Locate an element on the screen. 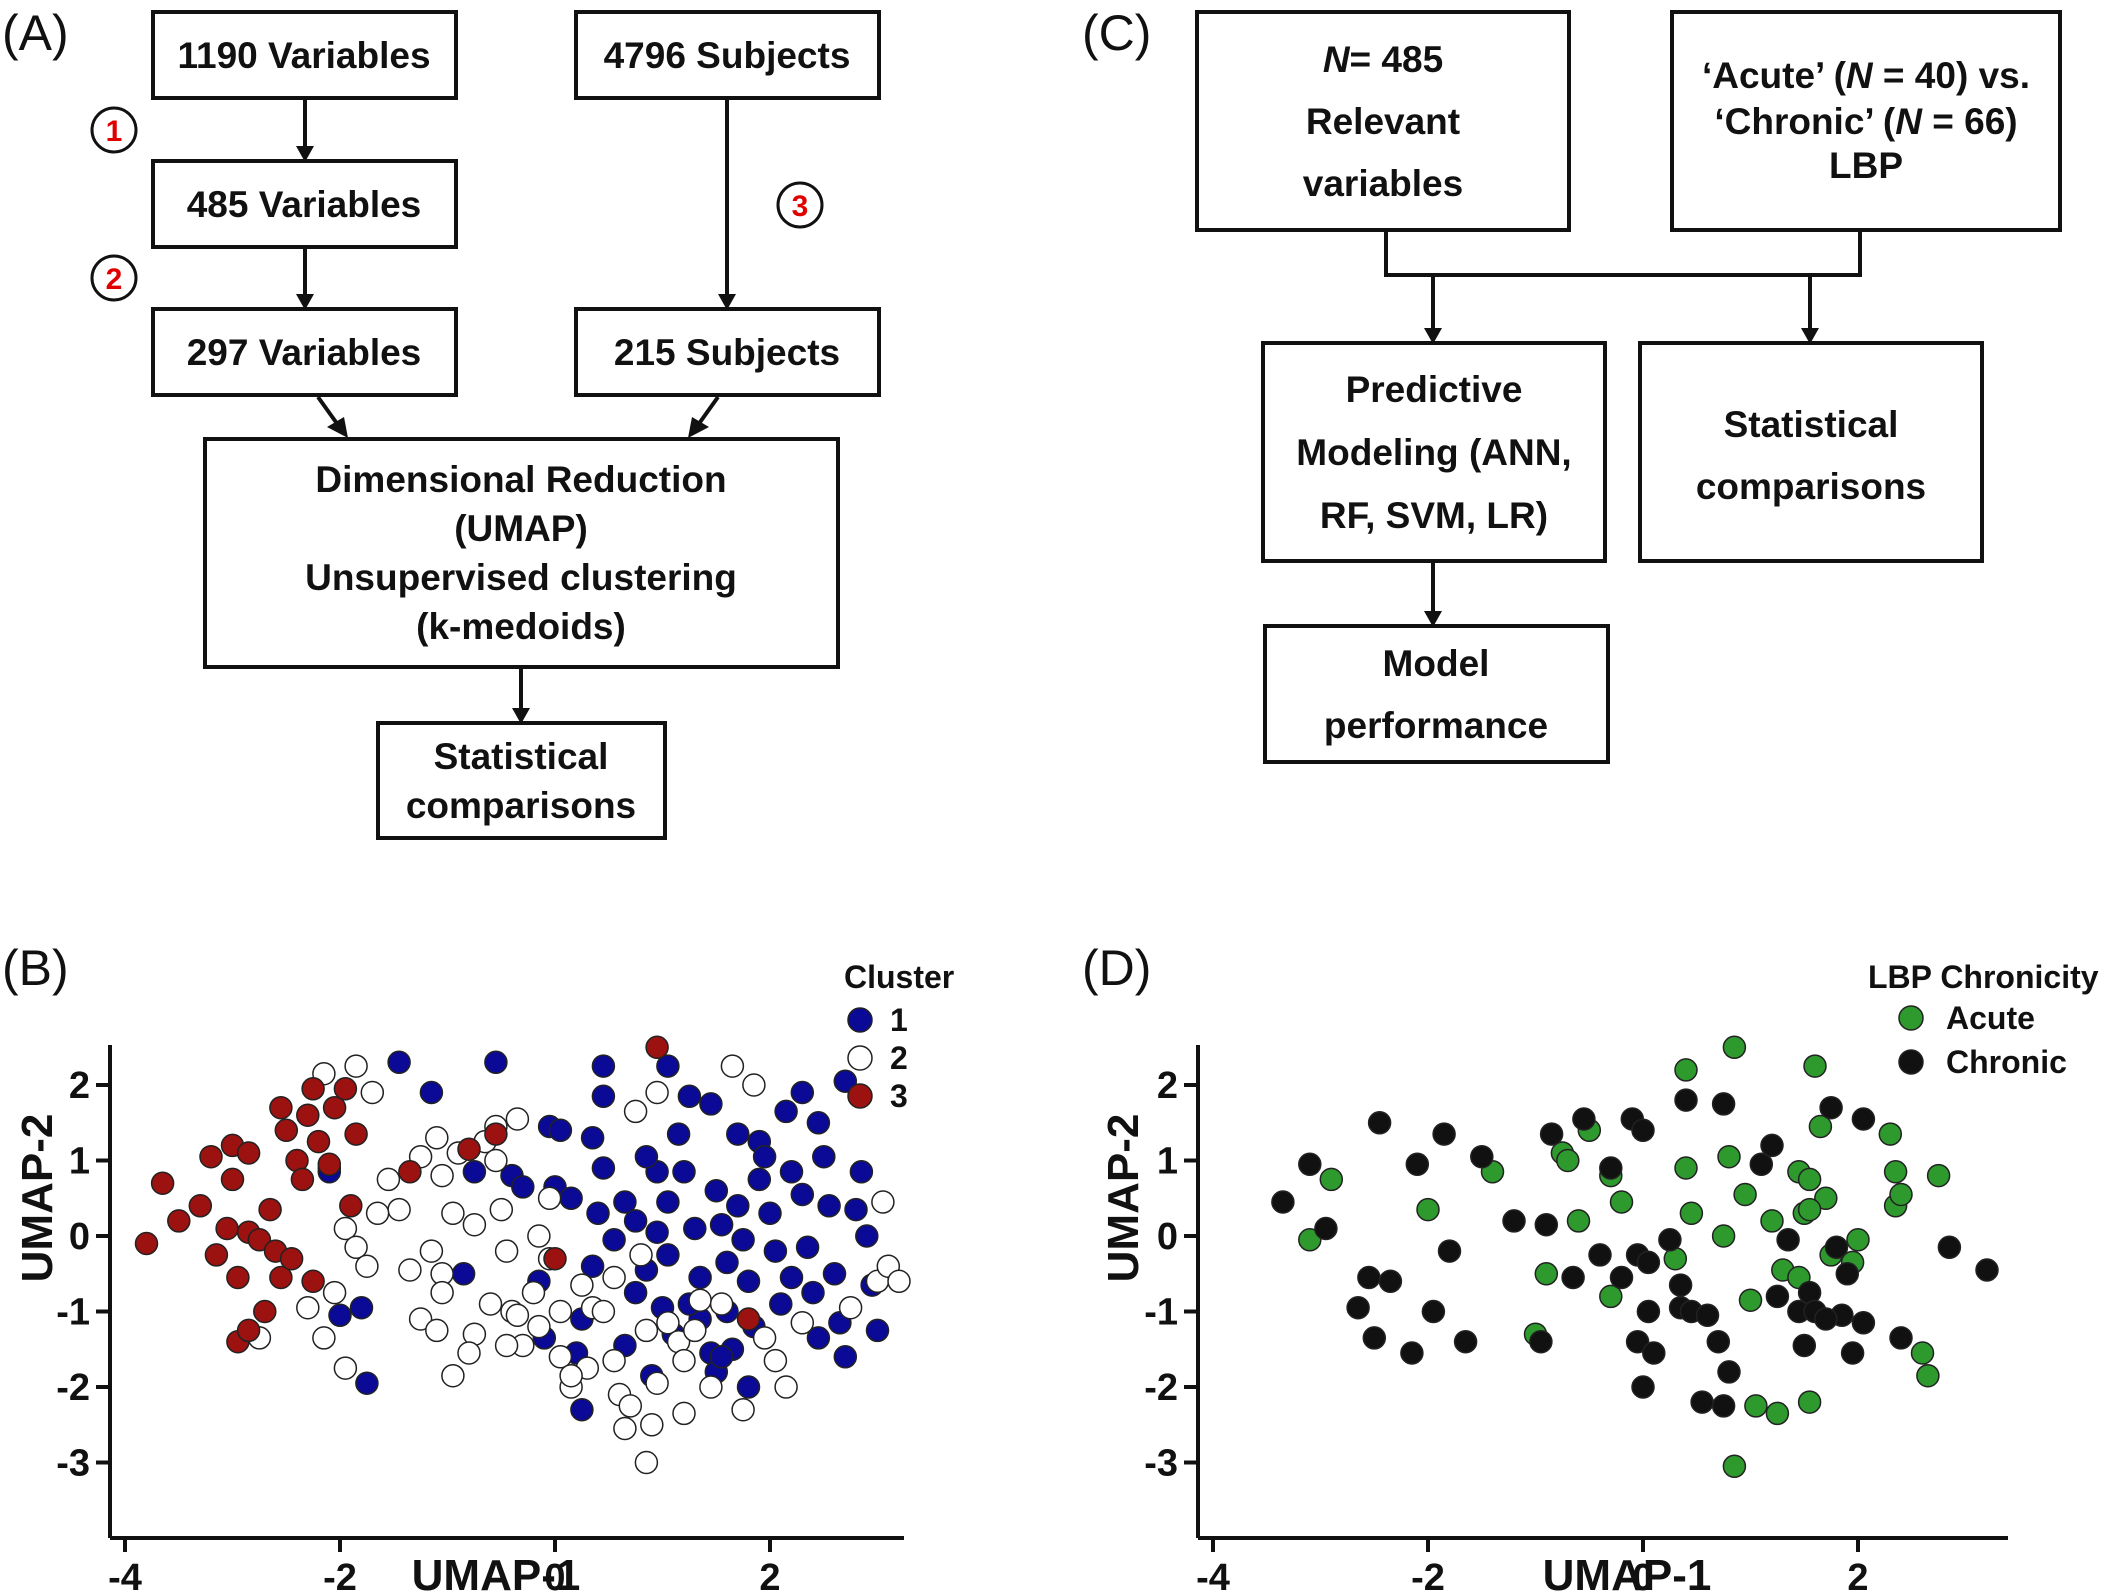  plot-b-legend-label-2: 2 is located at coordinates (899, 1058).